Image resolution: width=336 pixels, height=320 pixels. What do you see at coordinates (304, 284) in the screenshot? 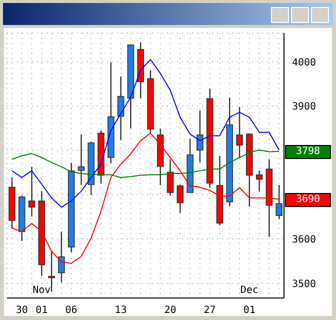
I see `y-tick-label: 3500` at bounding box center [304, 284].